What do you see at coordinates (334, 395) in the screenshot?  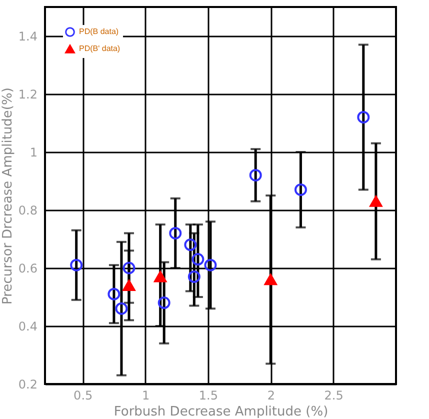 I see `x-tick-label: 2.5` at bounding box center [334, 395].